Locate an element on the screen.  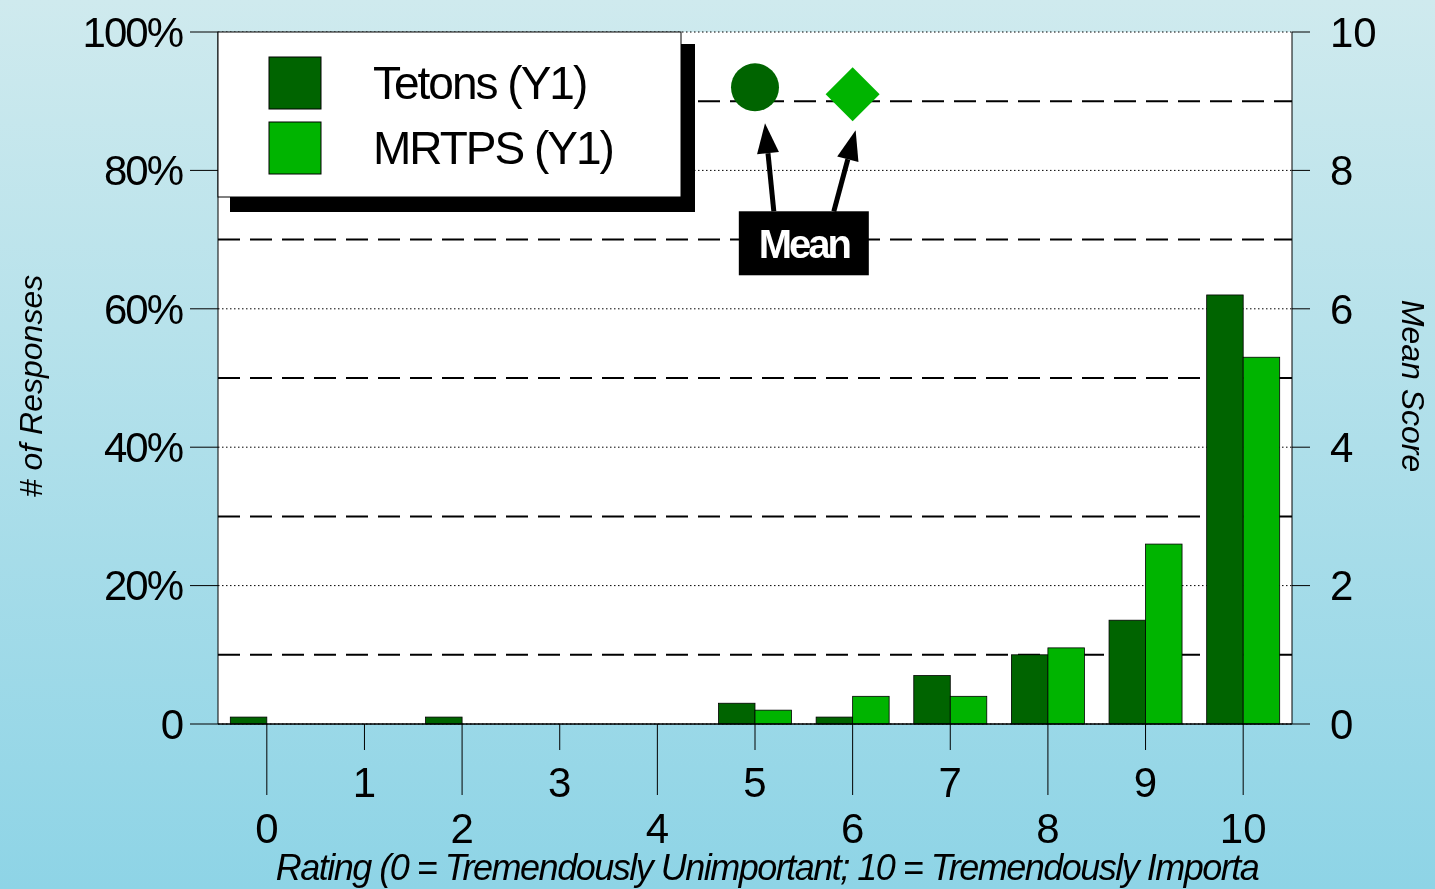
y-tick-label: 40% is located at coordinates (143, 447).